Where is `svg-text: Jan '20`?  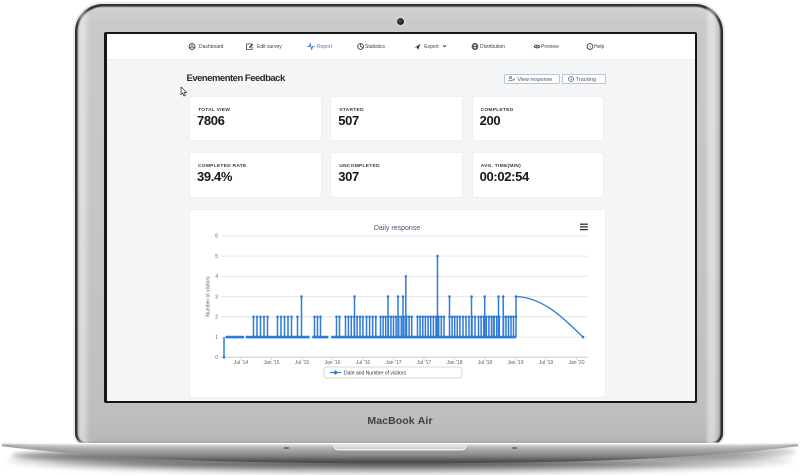
svg-text: Jan '20 is located at coordinates (577, 363).